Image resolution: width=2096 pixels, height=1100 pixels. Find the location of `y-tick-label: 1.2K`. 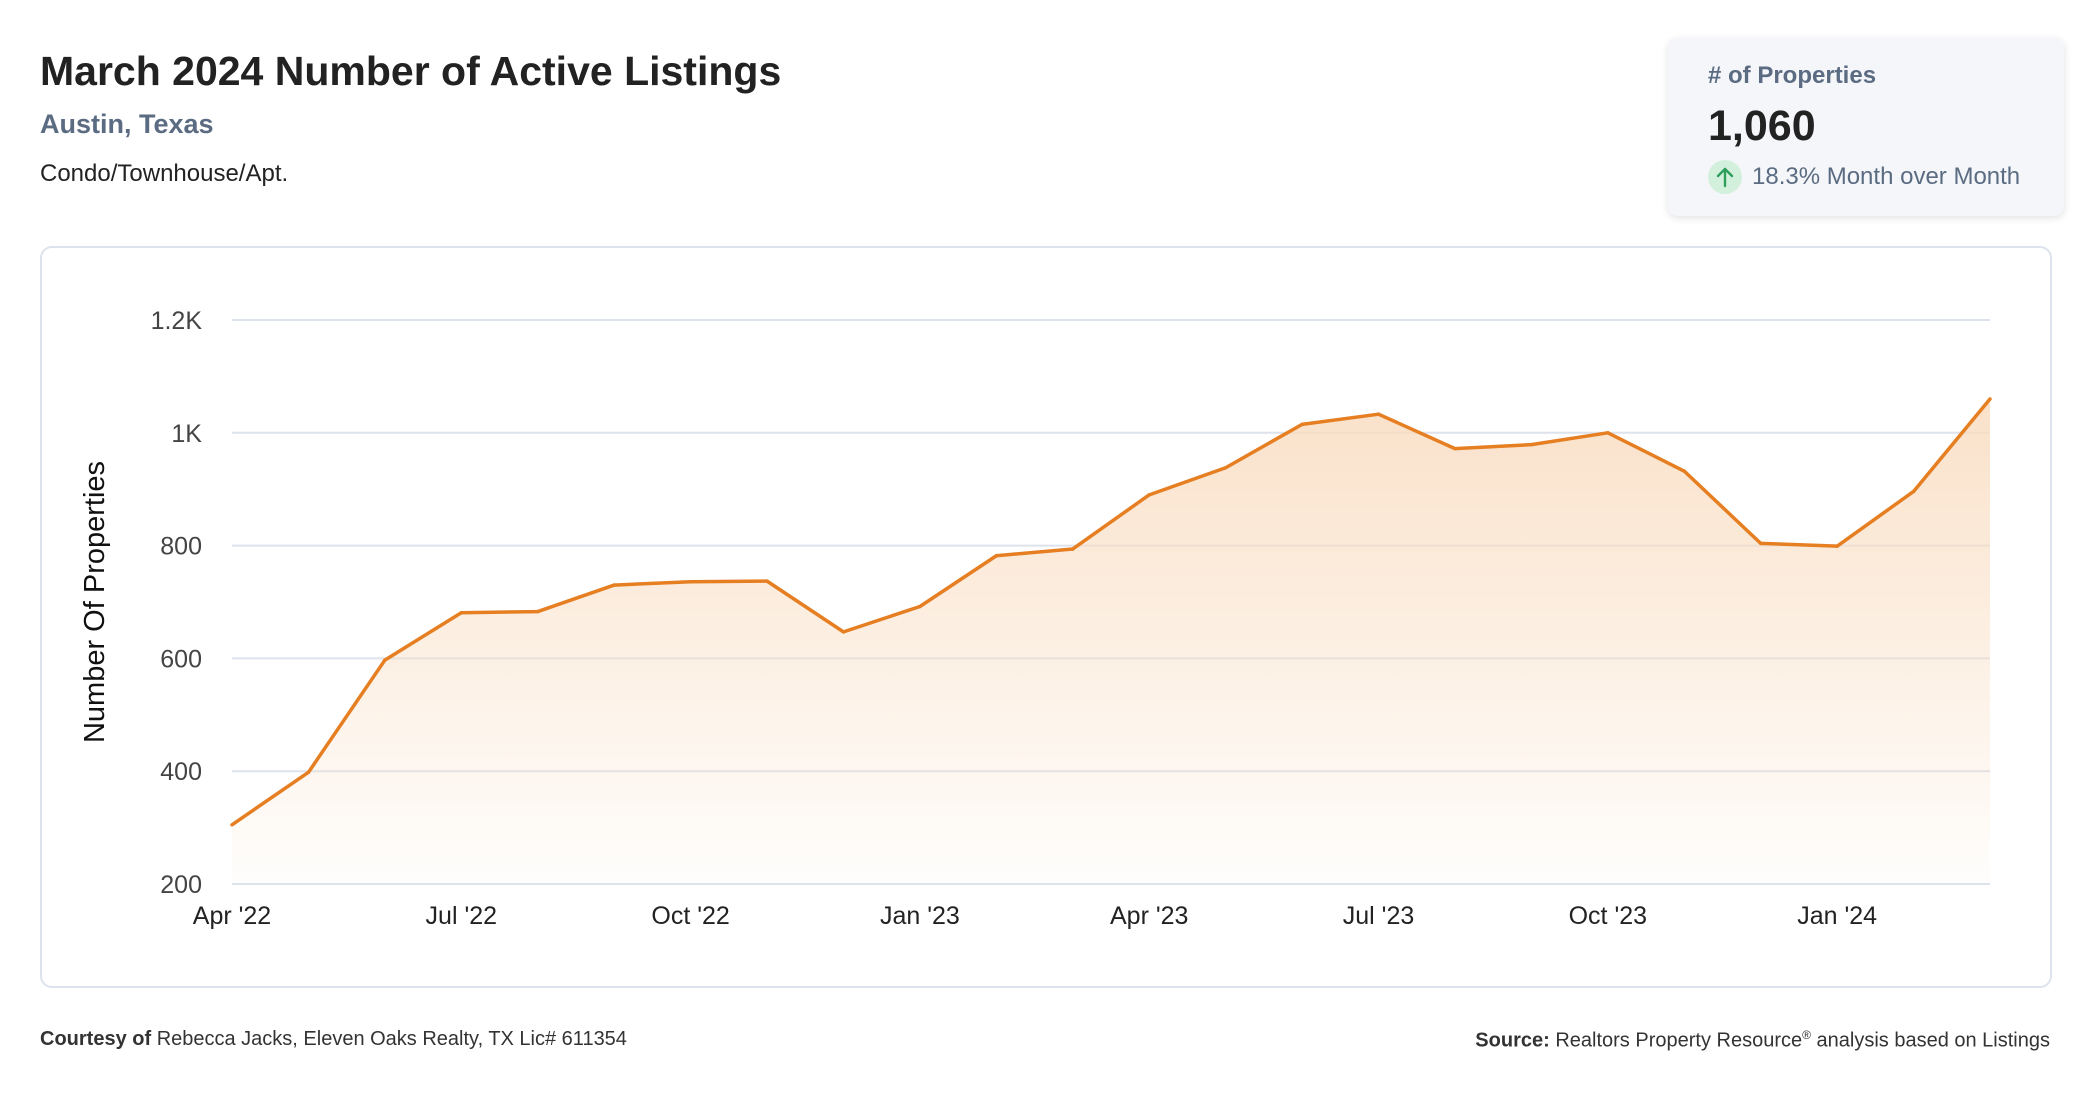

y-tick-label: 1.2K is located at coordinates (177, 321).